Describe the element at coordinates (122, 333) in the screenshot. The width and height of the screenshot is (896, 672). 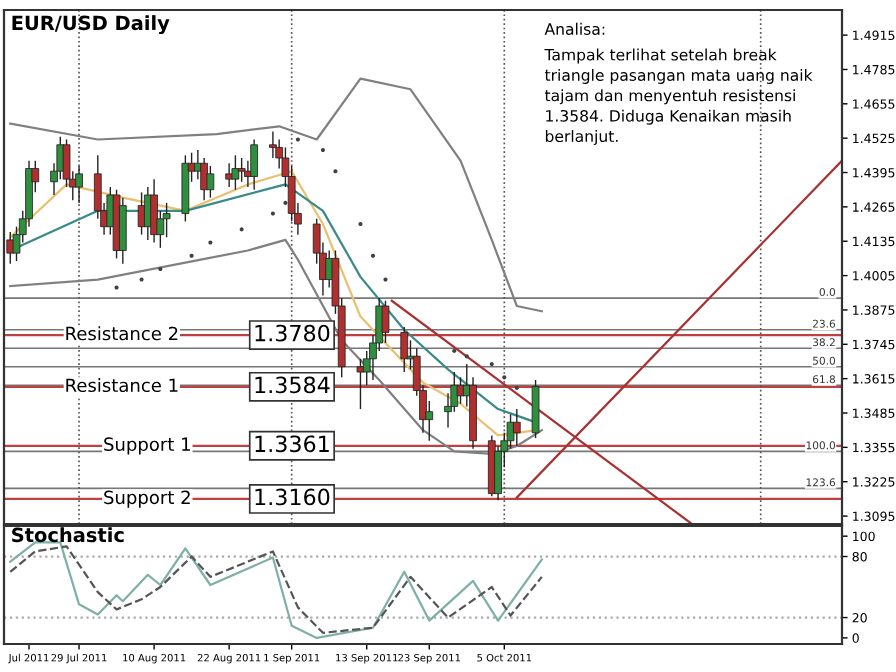
I see `annotation: Resistance 2` at that location.